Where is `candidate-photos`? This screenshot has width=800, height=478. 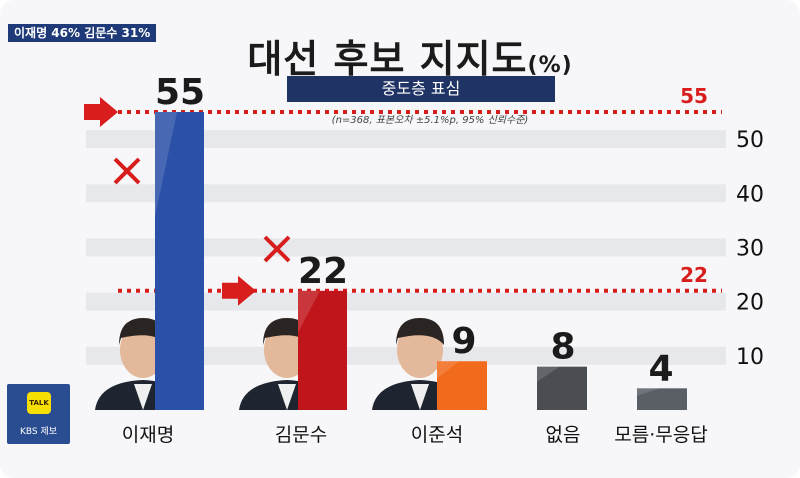
candidate-photos is located at coordinates (281, 364).